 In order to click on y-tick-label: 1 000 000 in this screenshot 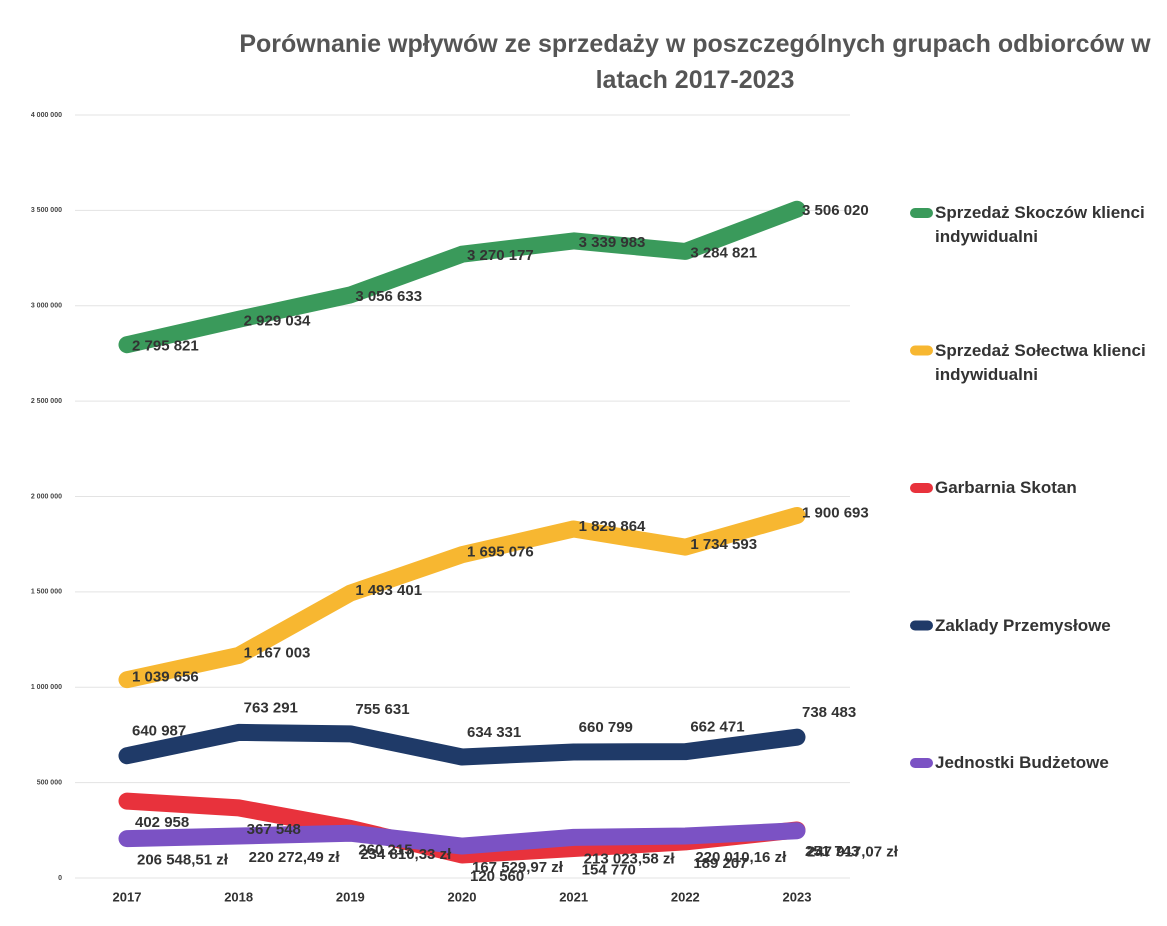, I will do `click(46, 687)`.